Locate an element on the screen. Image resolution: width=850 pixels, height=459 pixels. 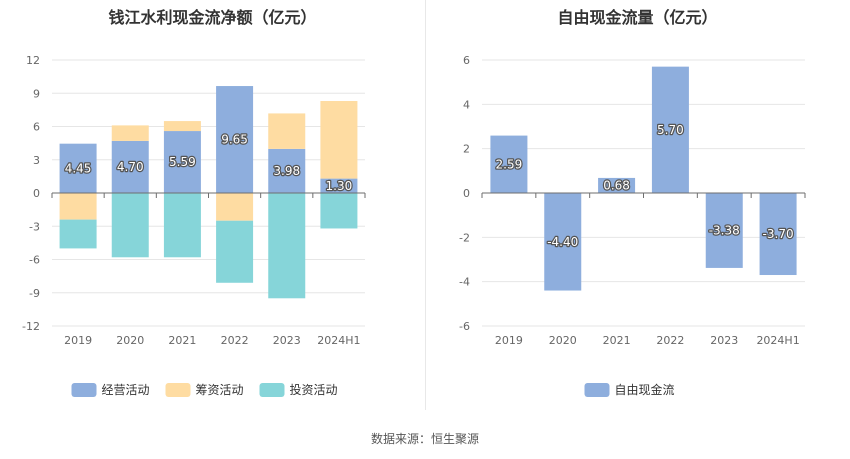
legend-label: 投资活动 is located at coordinates (314, 389).